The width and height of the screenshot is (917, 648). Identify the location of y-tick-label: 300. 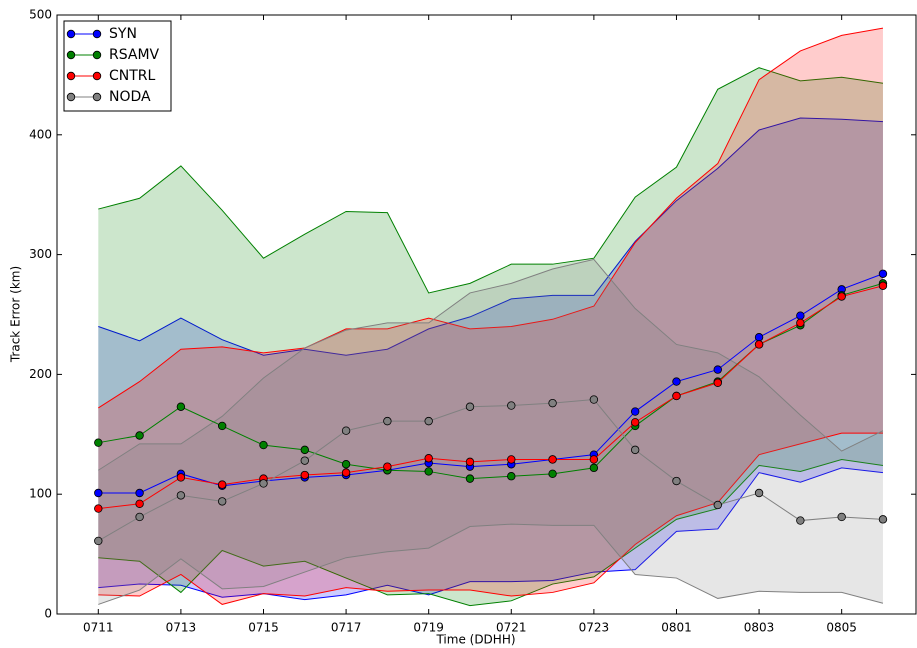
(40, 254).